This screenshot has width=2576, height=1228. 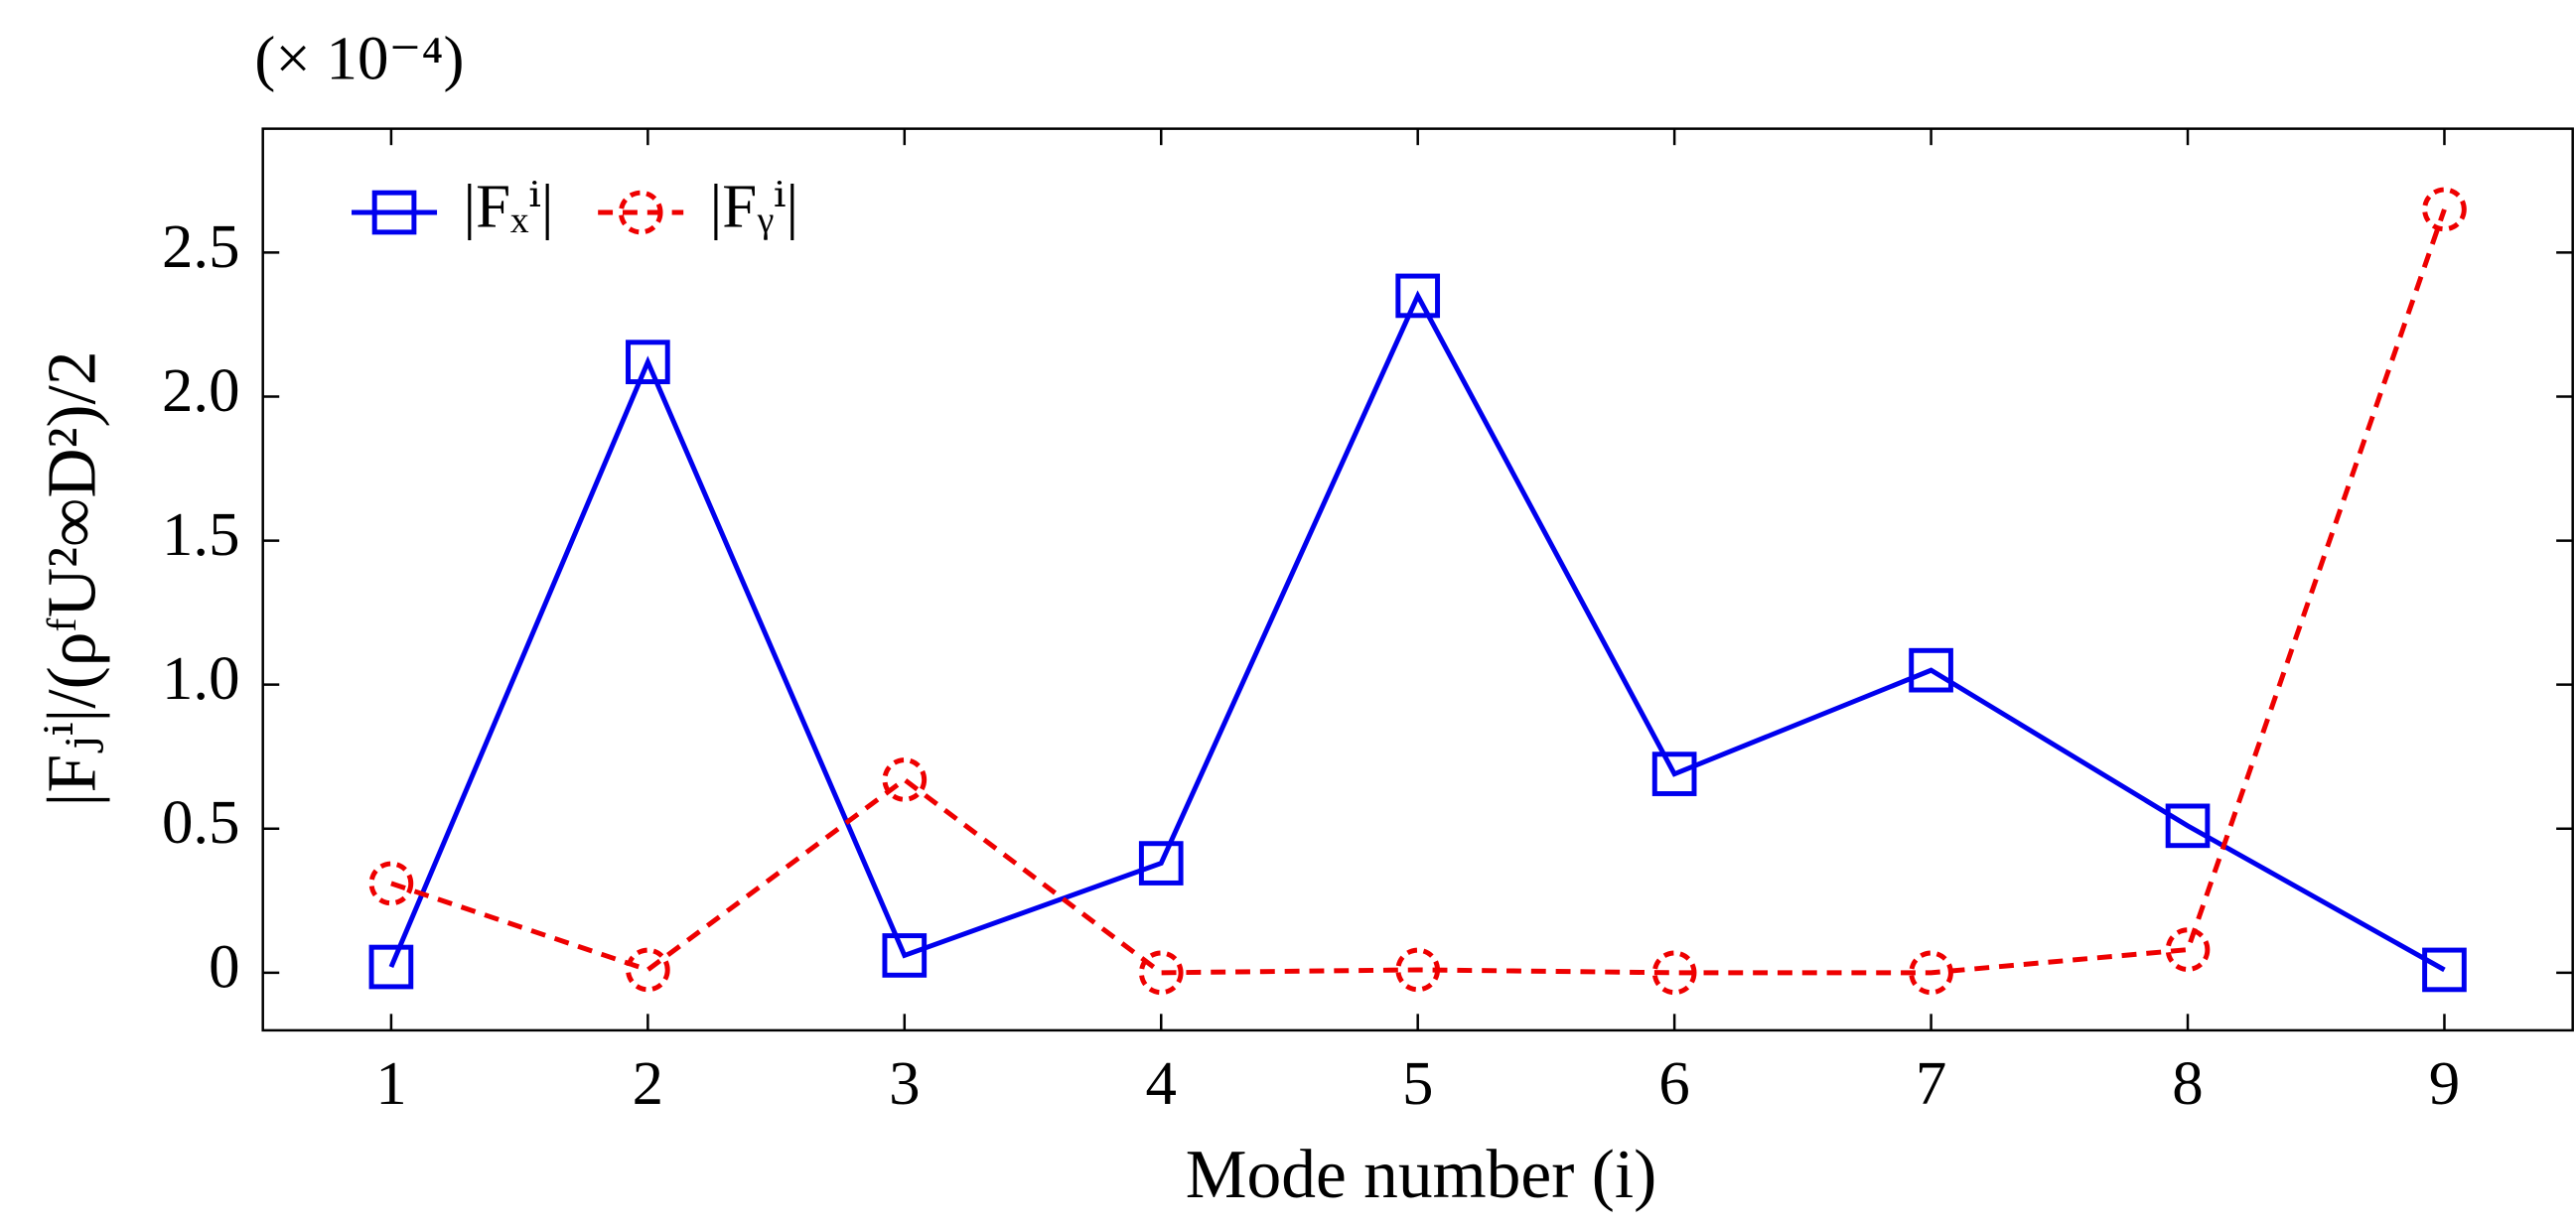 What do you see at coordinates (391, 1083) in the screenshot?
I see `x-tick-label: 1` at bounding box center [391, 1083].